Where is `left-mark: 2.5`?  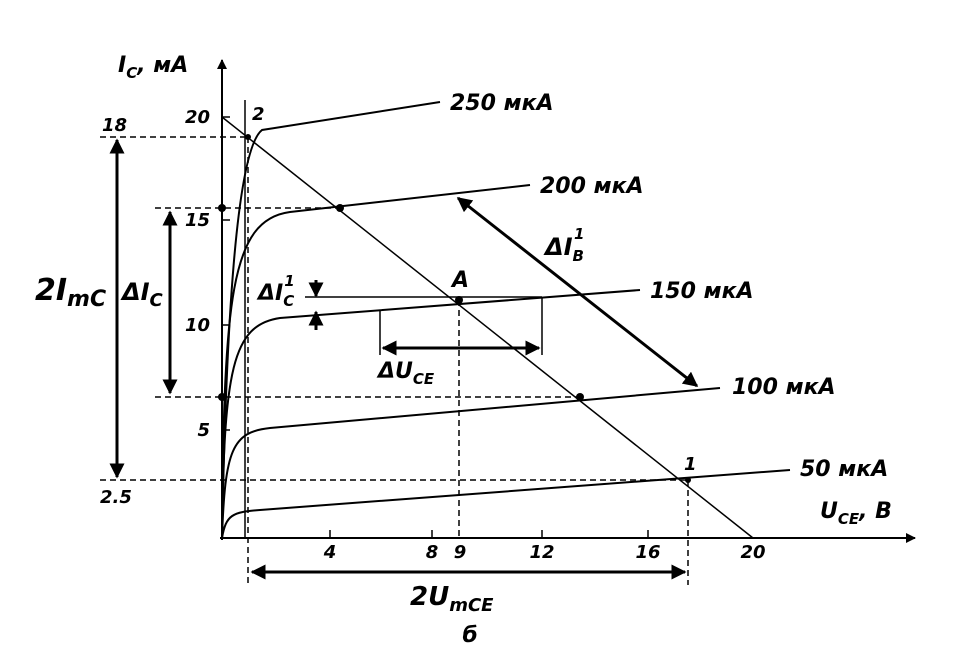
left-mark: 2.5 is located at coordinates (116, 497).